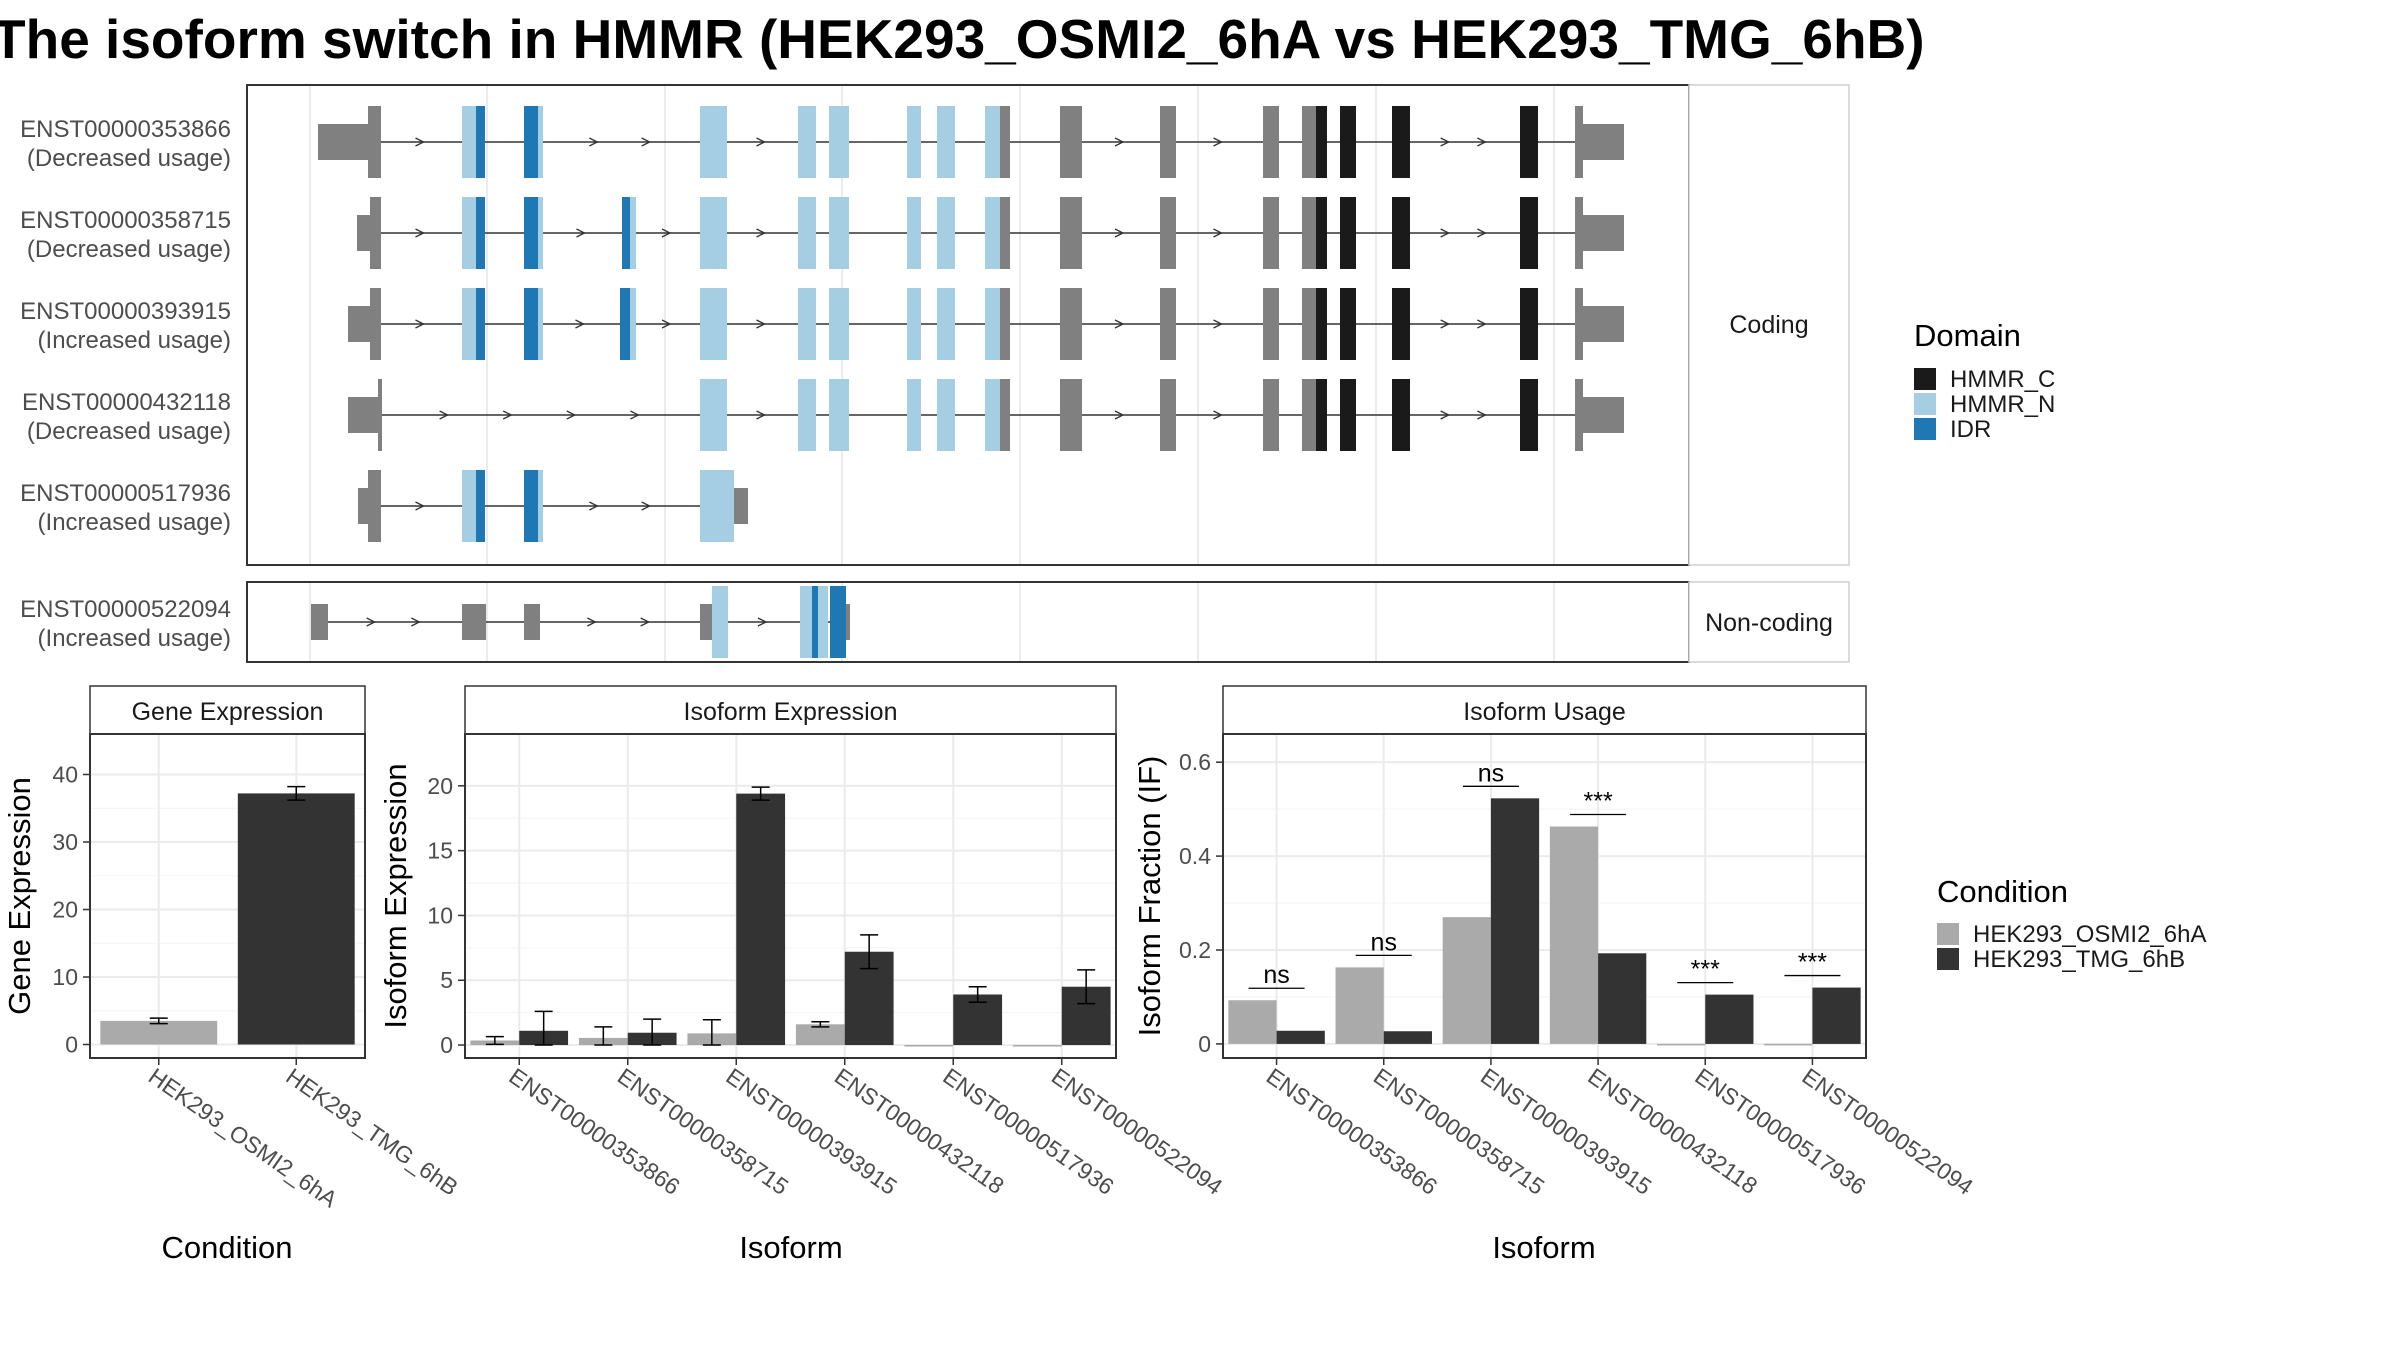  I want to click on domain-legend-key-HMMR_C, so click(1925, 379).